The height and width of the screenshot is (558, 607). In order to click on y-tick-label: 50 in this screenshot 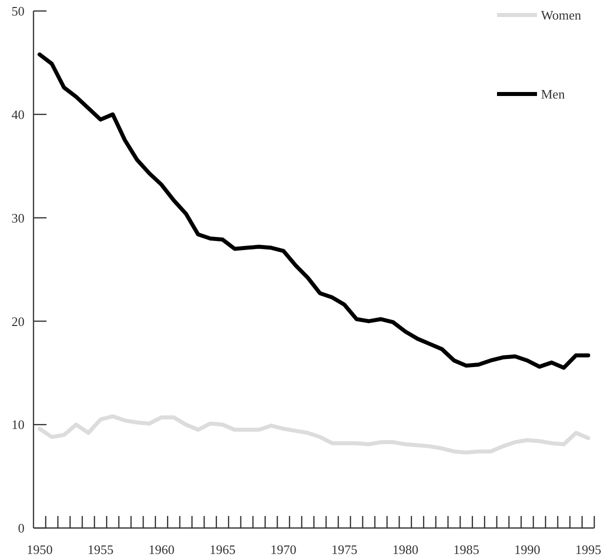, I will do `click(18, 11)`.